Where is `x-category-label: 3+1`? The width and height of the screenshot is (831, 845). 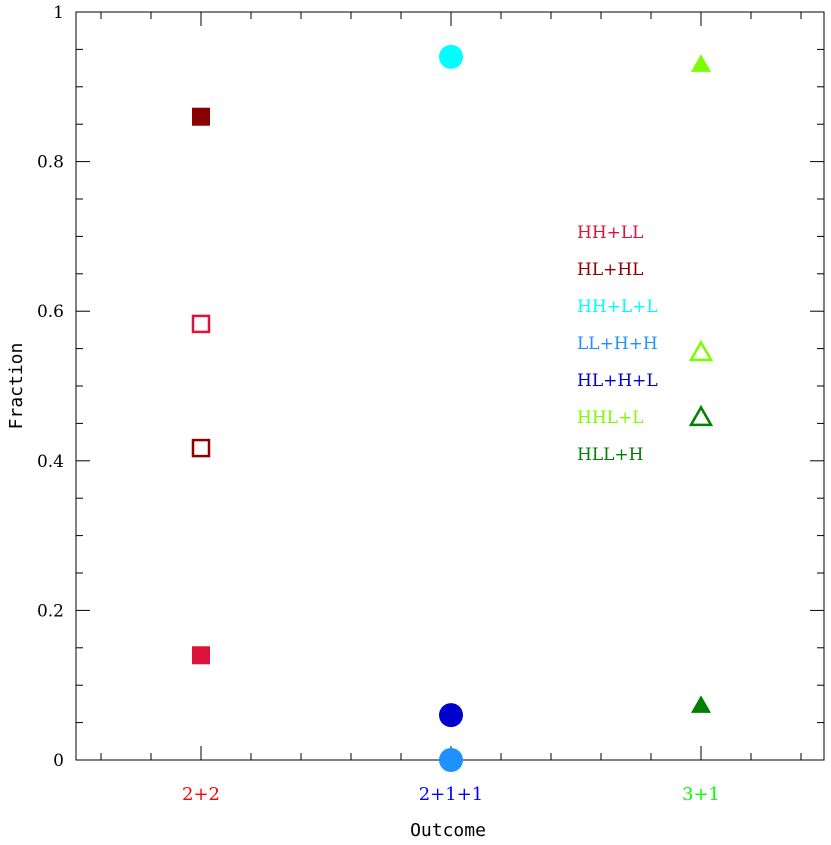
x-category-label: 3+1 is located at coordinates (701, 794).